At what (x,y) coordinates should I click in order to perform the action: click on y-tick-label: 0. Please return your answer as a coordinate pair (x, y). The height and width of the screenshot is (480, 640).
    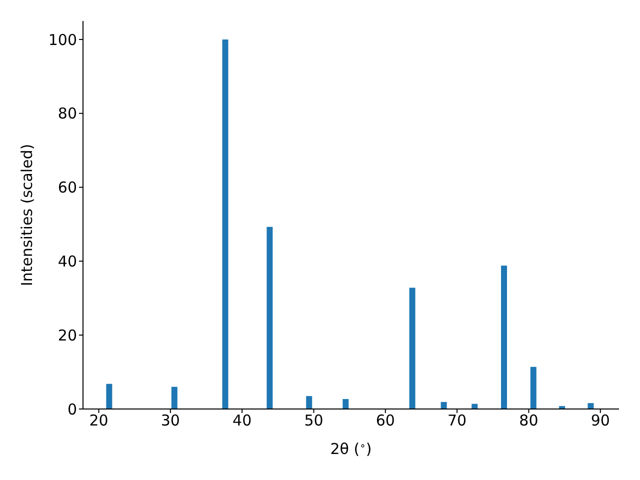
    Looking at the image, I should click on (72, 409).